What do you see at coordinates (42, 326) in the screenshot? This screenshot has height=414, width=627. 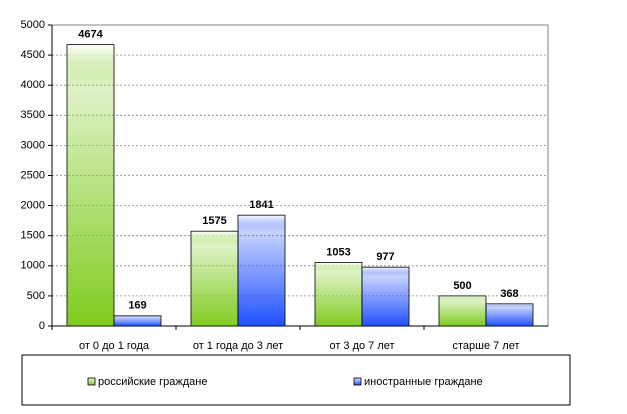 I see `y-tick-label: 0` at bounding box center [42, 326].